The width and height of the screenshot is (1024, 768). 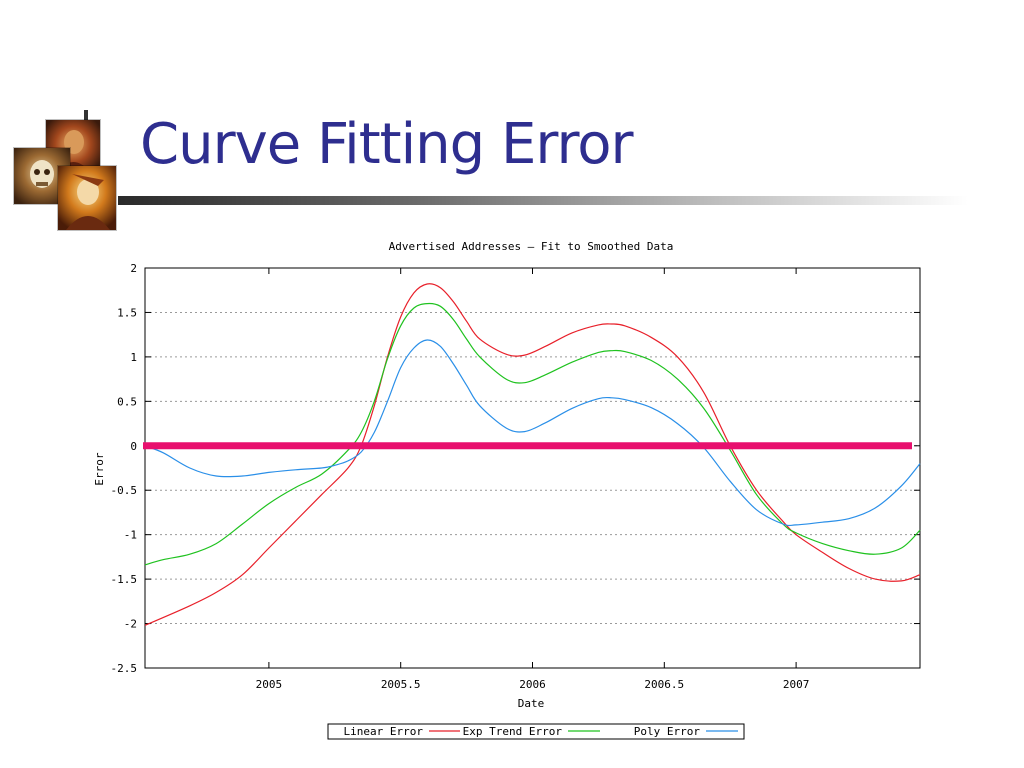 I want to click on chart-legend: Linear Error Exp Trend Error Poly Error, so click(x=536, y=731).